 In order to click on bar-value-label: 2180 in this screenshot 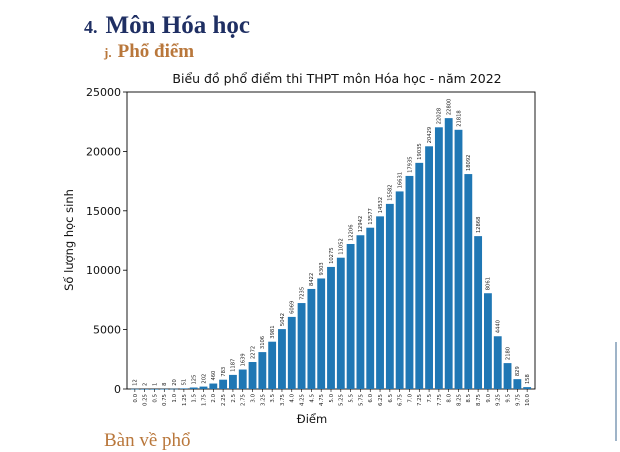, I will do `click(508, 353)`.